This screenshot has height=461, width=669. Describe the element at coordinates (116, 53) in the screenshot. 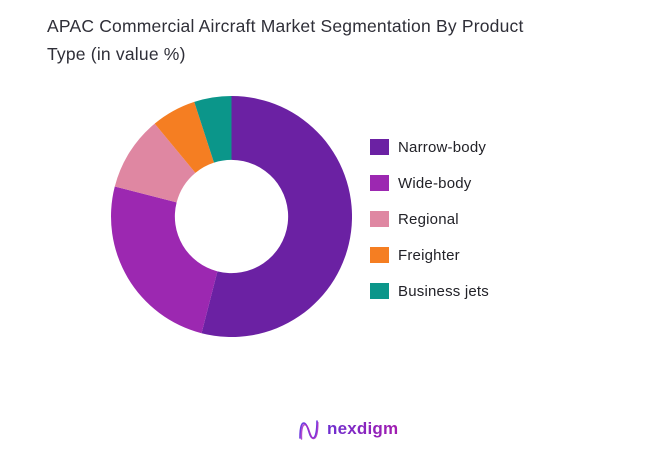

I see `chart-title-line2: Type (in value %)` at that location.